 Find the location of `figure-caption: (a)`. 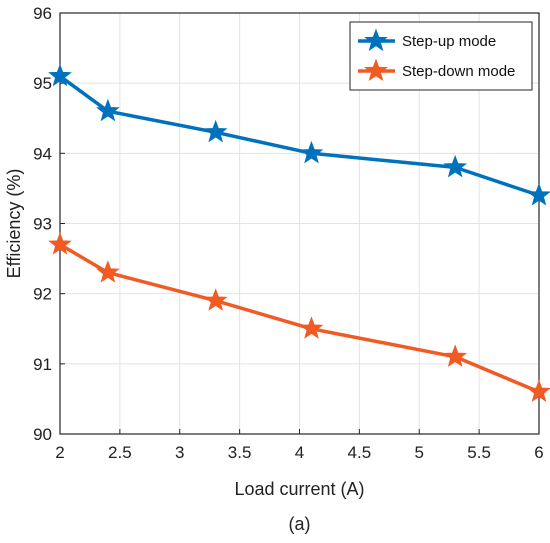

figure-caption: (a) is located at coordinates (300, 524).